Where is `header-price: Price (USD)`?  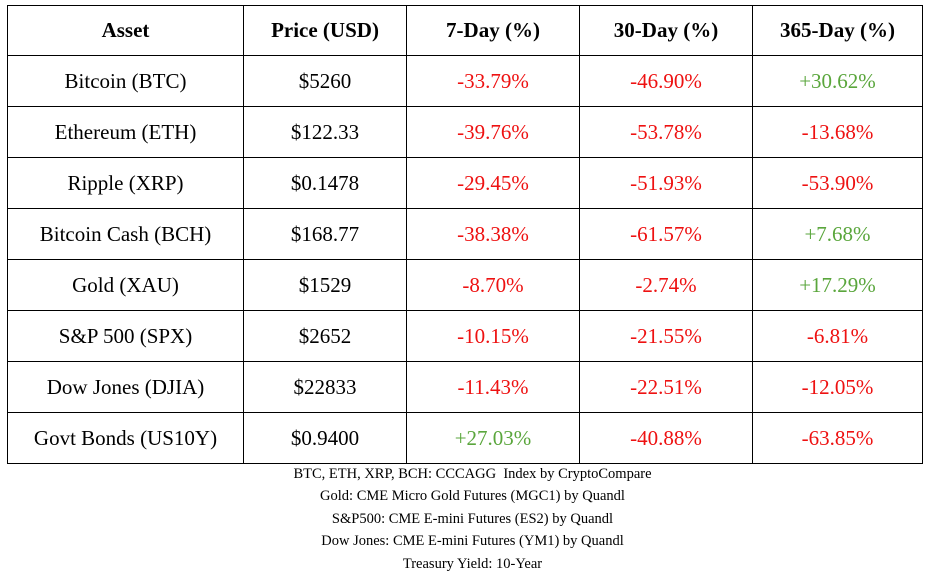
header-price: Price (USD) is located at coordinates (325, 30).